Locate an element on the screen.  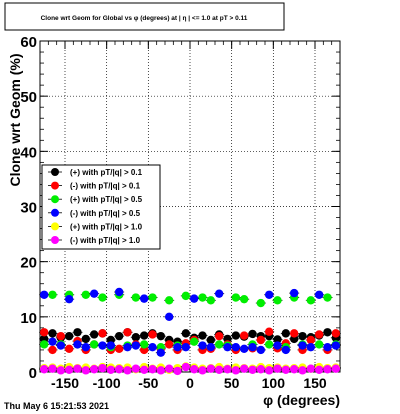
x-tick-label: 150 is located at coordinates (315, 383).